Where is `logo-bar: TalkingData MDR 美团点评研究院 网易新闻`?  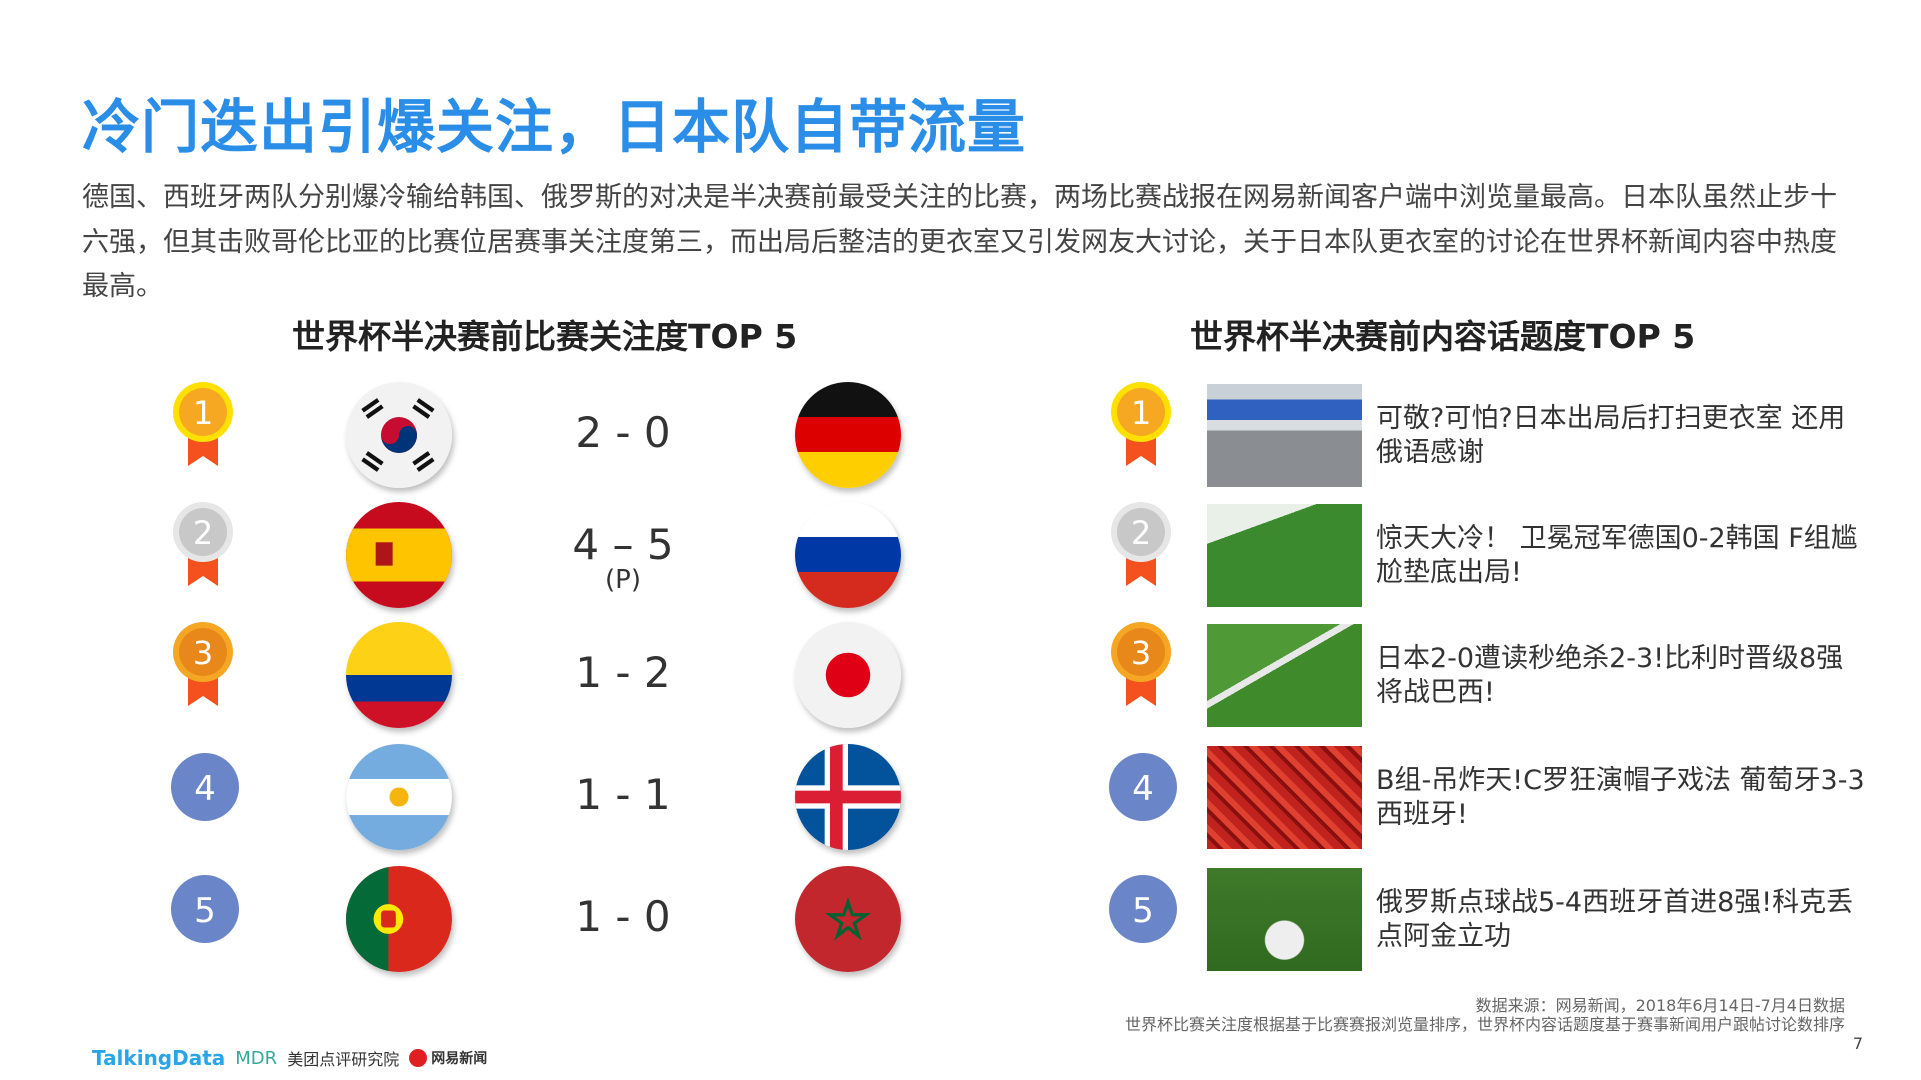
logo-bar: TalkingData MDR 美团点评研究院 网易新闻 is located at coordinates (289, 1058).